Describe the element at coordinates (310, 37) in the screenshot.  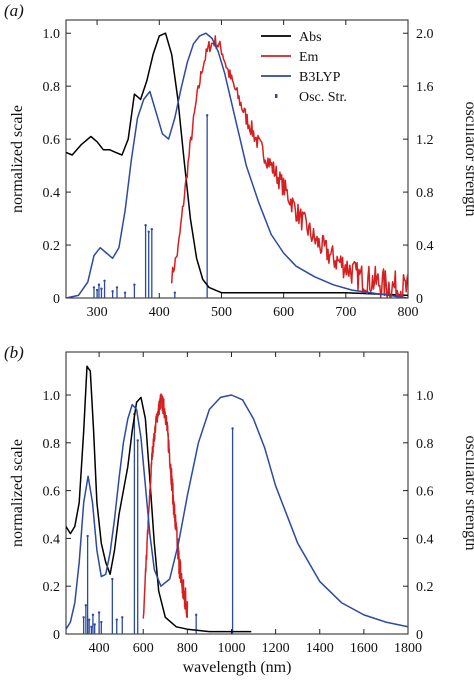
I see `legend-entry: Abs` at that location.